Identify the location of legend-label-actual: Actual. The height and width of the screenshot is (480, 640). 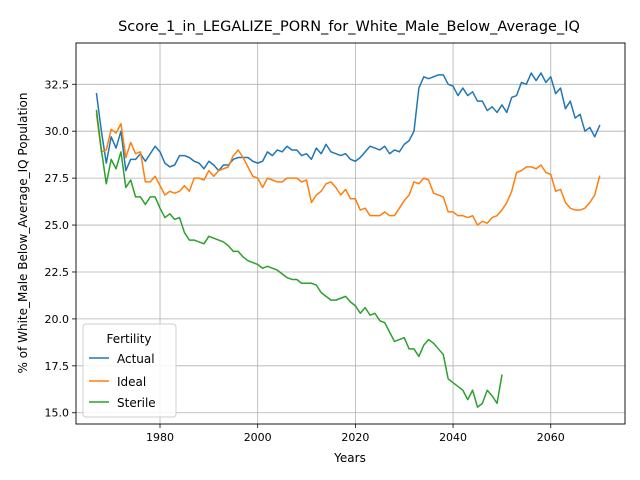
(136, 359).